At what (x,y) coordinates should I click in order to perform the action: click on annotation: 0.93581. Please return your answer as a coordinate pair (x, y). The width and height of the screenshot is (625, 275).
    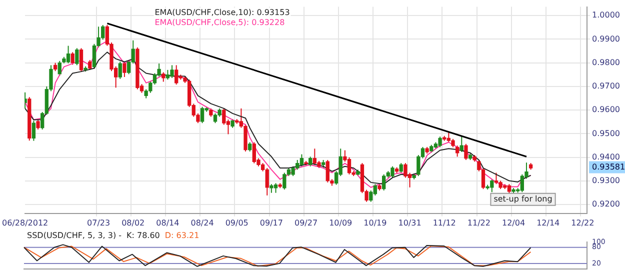
    Looking at the image, I should click on (608, 167).